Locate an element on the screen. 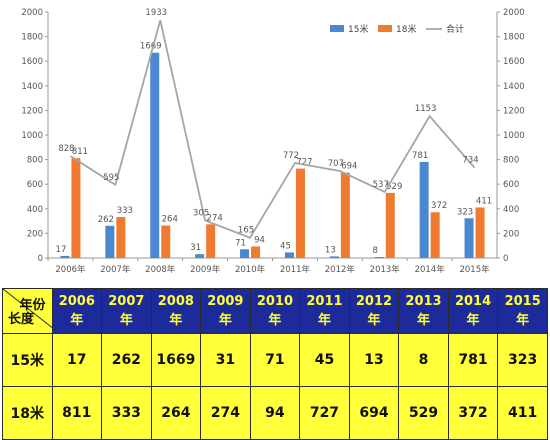  data-label-total: 1153 is located at coordinates (426, 109).